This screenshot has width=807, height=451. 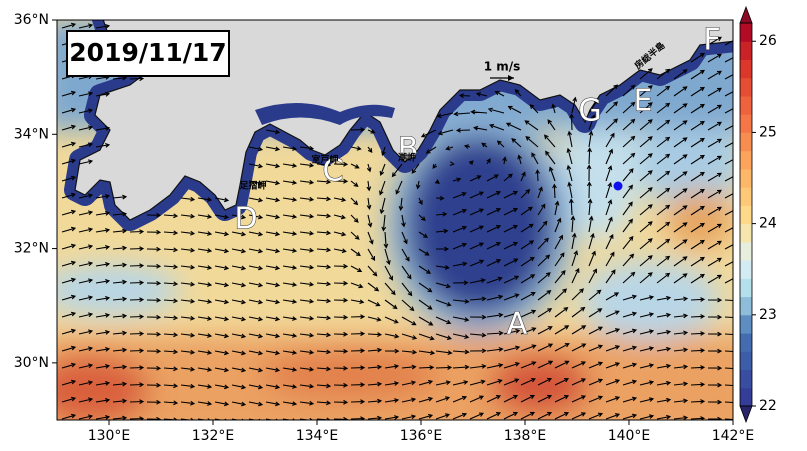 I want to click on colorbar-tick-label: 23, so click(x=768, y=315).